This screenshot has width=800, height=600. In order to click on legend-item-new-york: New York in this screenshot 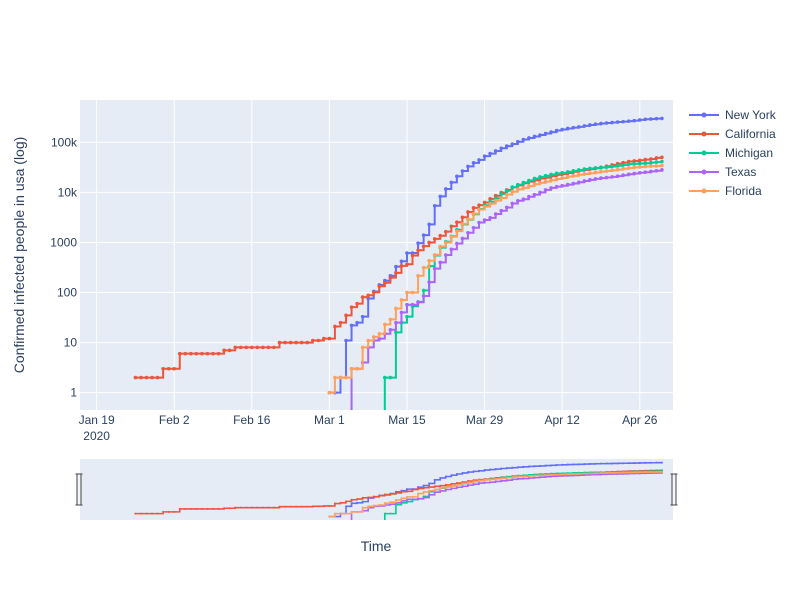, I will do `click(733, 115)`.